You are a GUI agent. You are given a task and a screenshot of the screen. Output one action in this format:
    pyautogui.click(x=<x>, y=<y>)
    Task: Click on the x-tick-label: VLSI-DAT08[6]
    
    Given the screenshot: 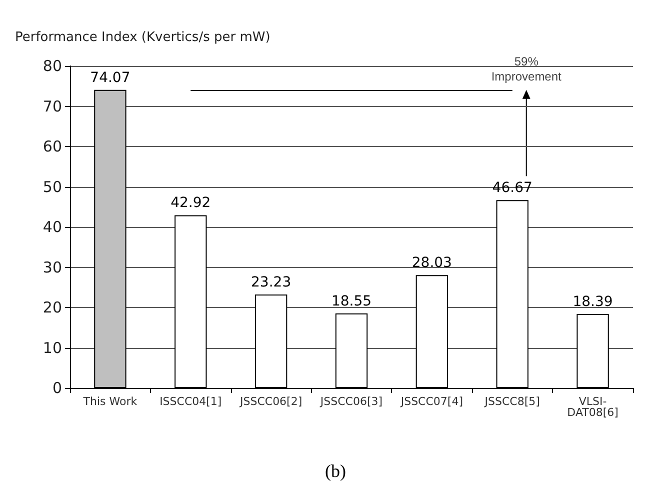 What is the action you would take?
    pyautogui.click(x=592, y=407)
    